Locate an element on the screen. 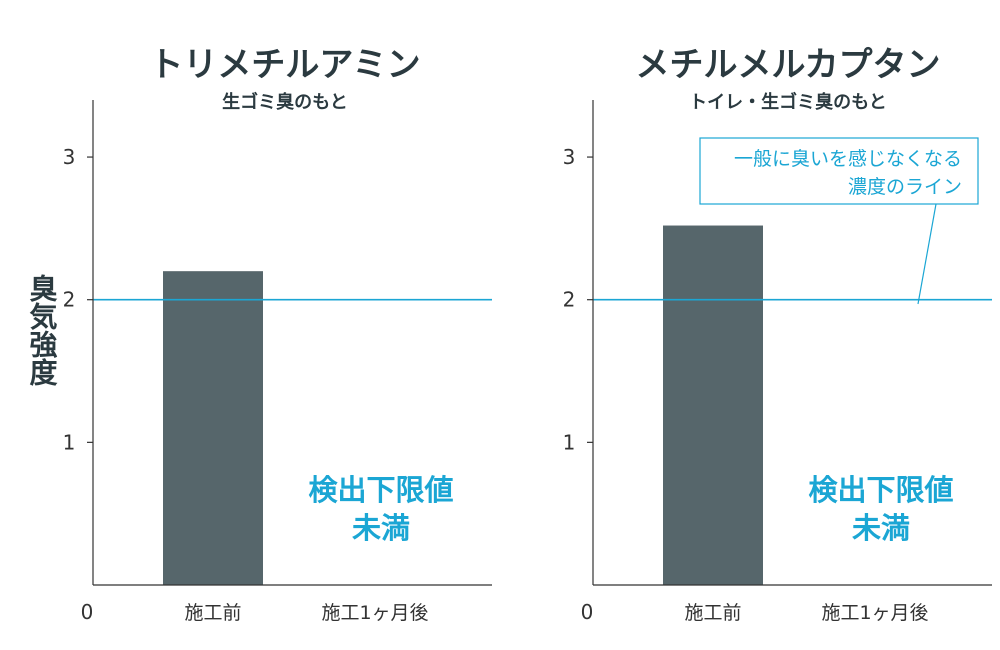 Image resolution: width=1000 pixels, height=650 pixels. chart-title: メチルメルカプタン is located at coordinates (788, 65).